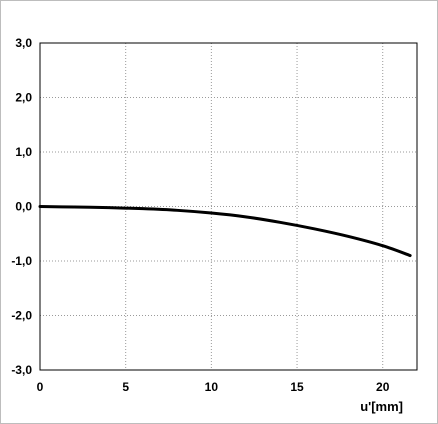 The width and height of the screenshot is (438, 424). I want to click on y-tick-label: 3,0, so click(23, 43).